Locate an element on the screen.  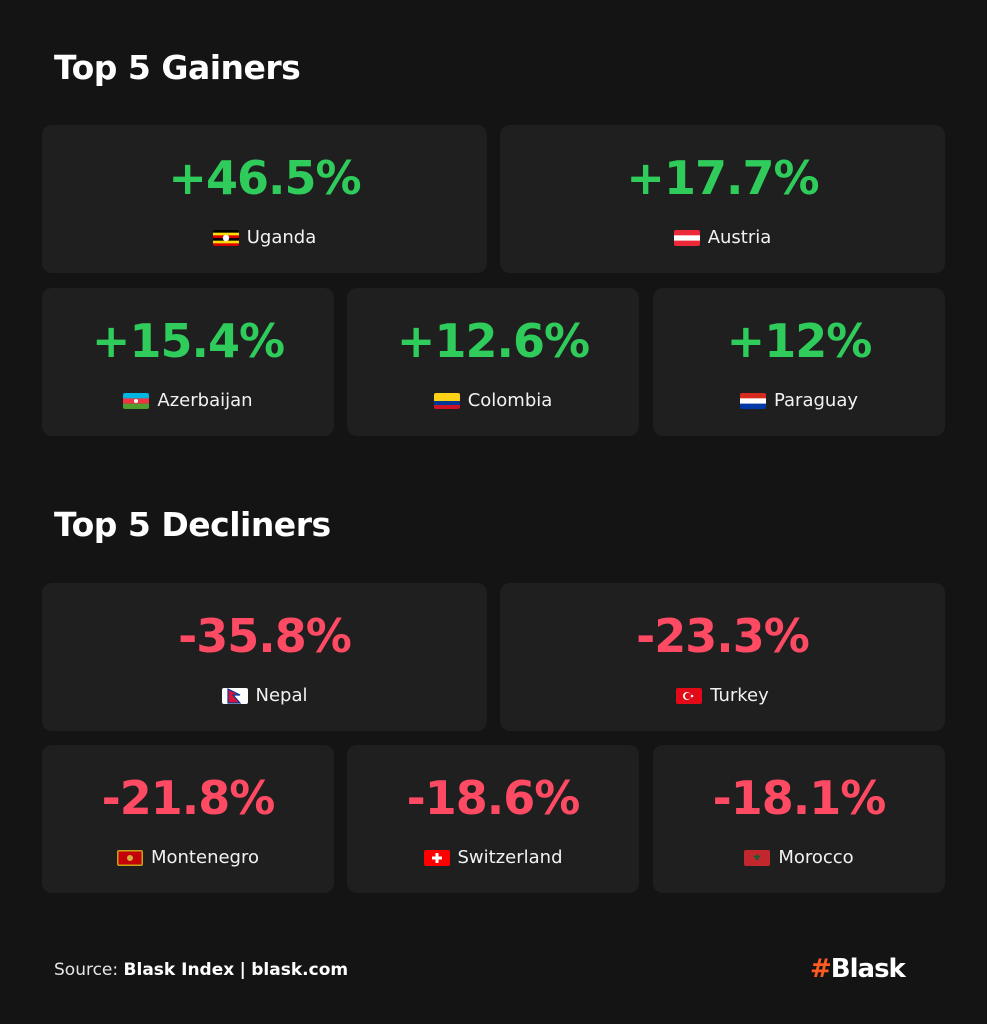
country-name: Turkey is located at coordinates (739, 695).